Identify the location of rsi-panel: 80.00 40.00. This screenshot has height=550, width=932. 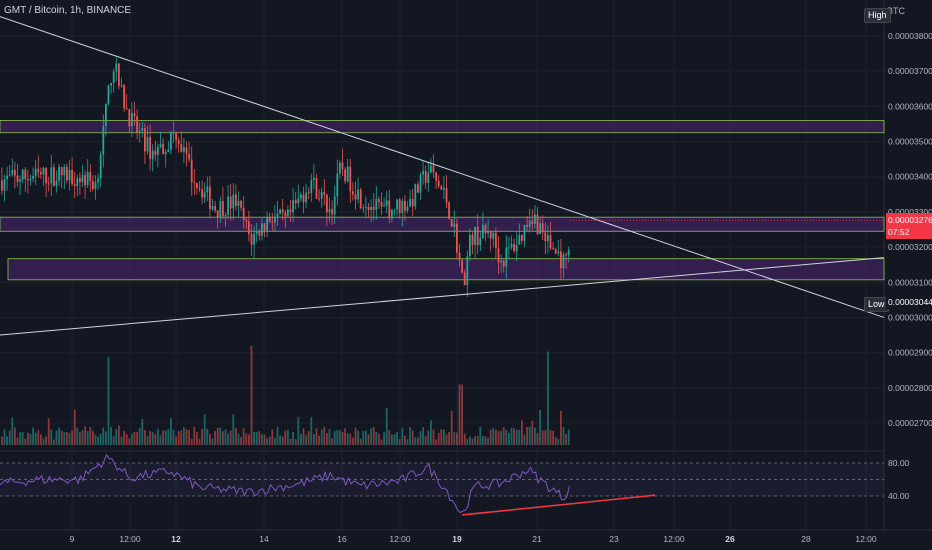
(455, 484).